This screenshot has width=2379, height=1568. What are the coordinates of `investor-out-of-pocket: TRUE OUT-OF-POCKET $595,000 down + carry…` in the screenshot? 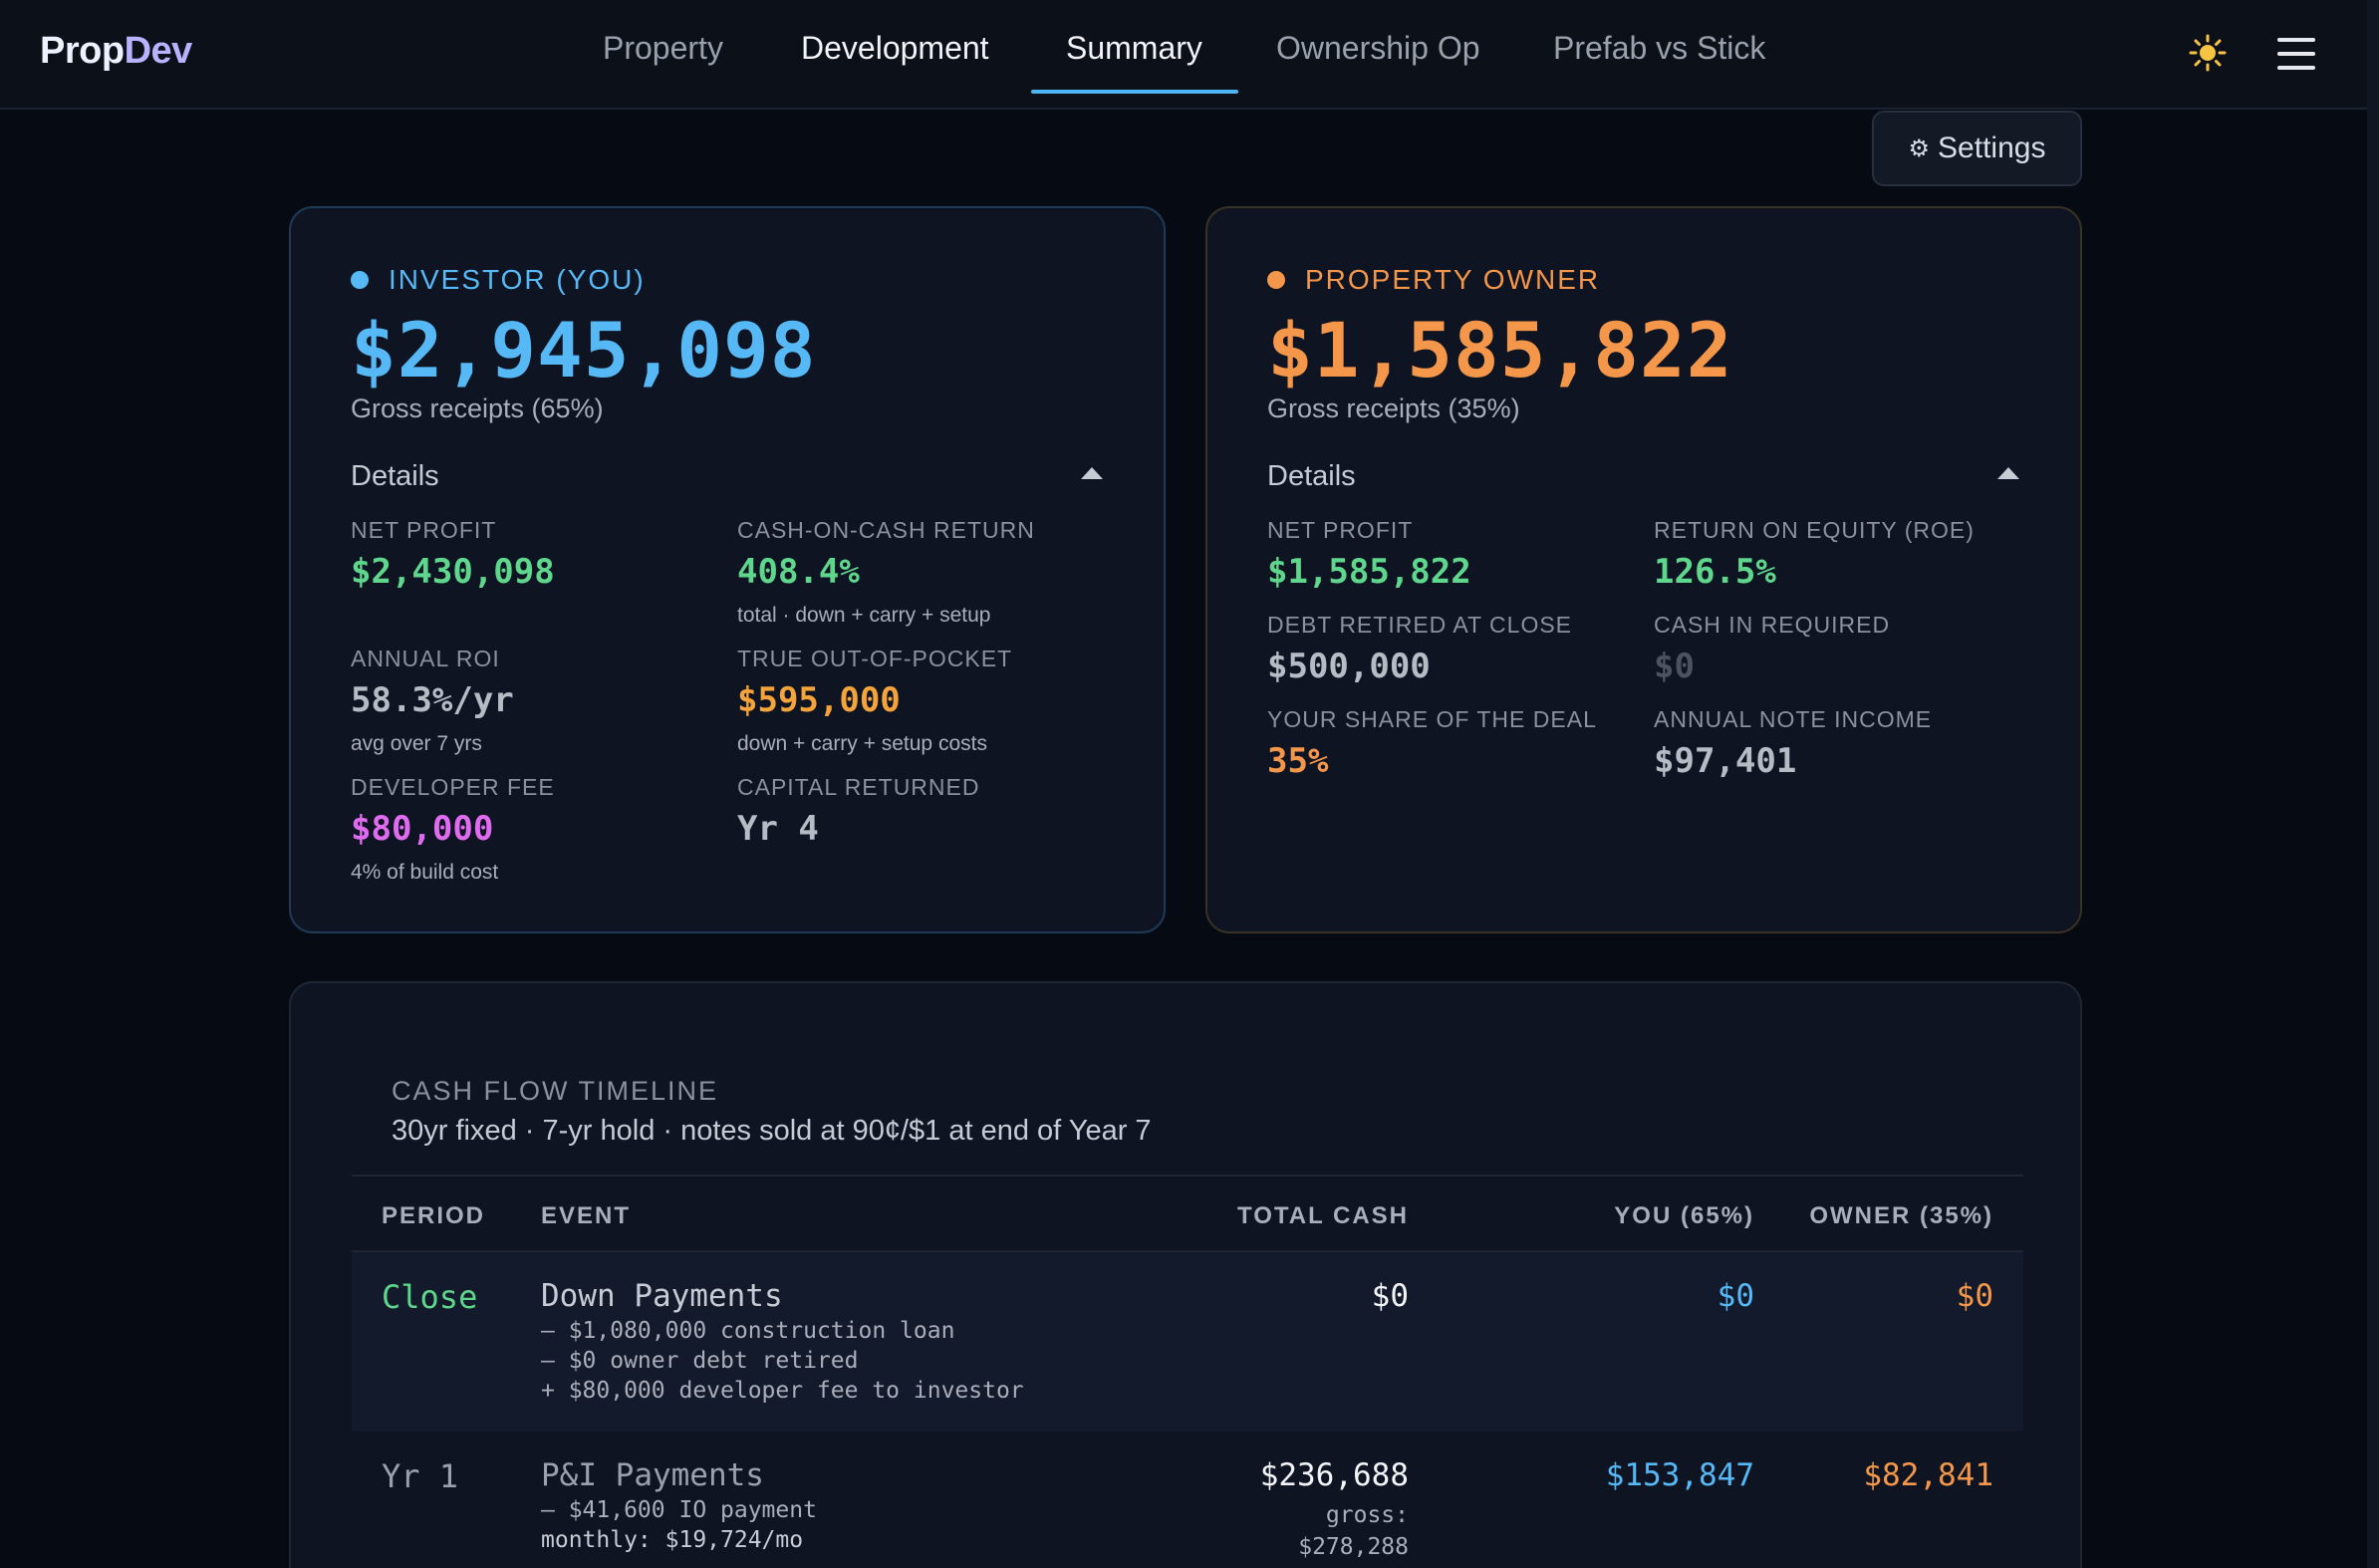 It's located at (927, 701).